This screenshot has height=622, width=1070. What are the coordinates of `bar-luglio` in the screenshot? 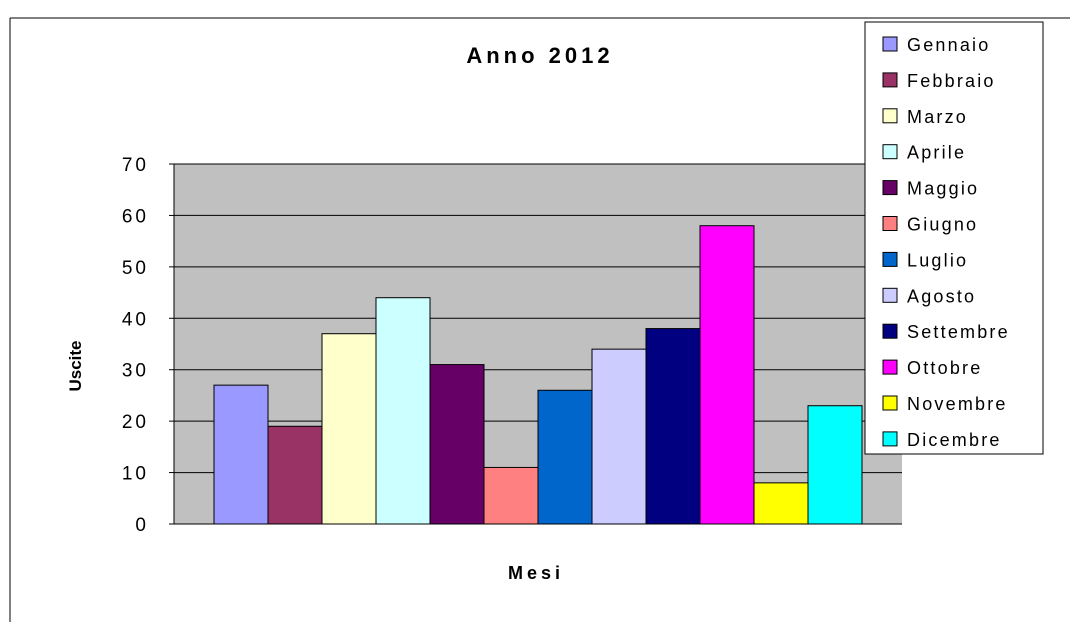 It's located at (565, 457).